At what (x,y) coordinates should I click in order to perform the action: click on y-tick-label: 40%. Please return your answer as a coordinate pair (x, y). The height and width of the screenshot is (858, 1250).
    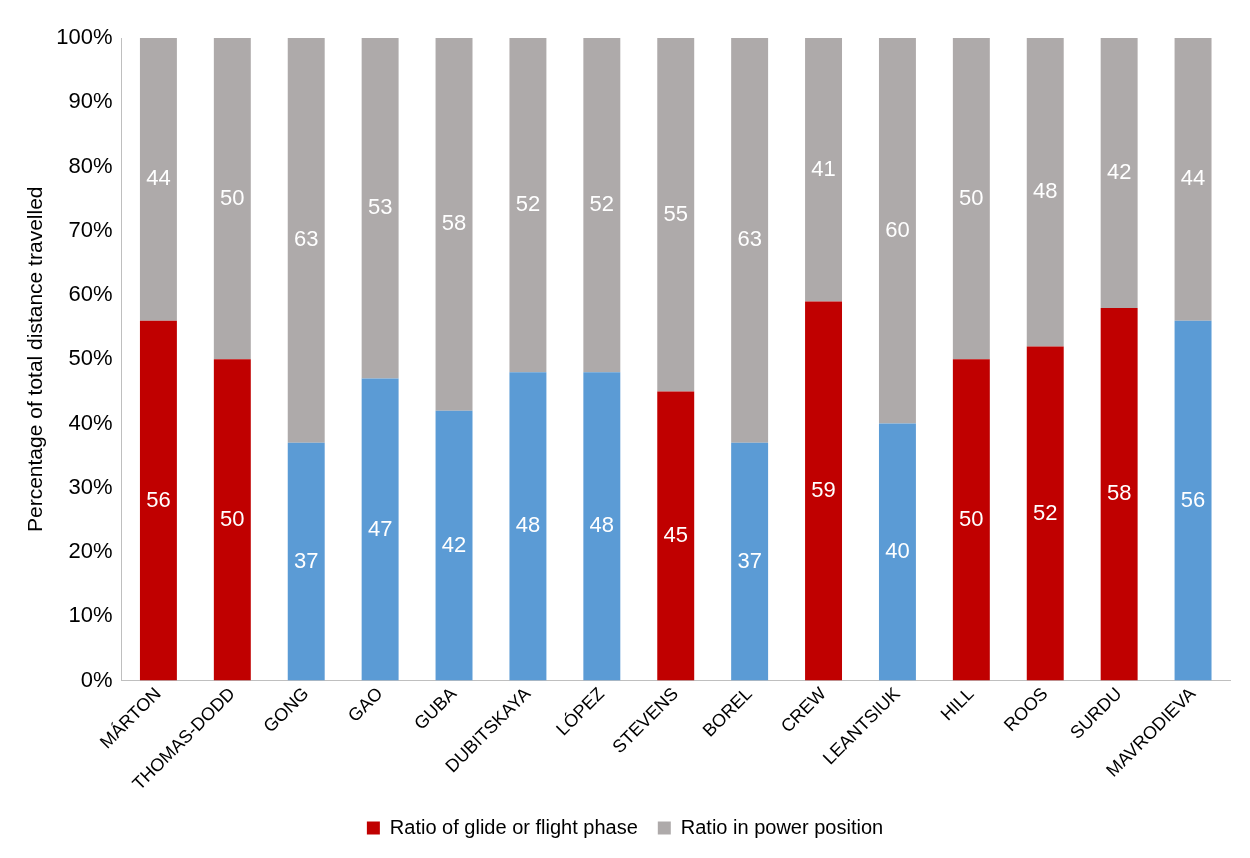
    Looking at the image, I should click on (90, 422).